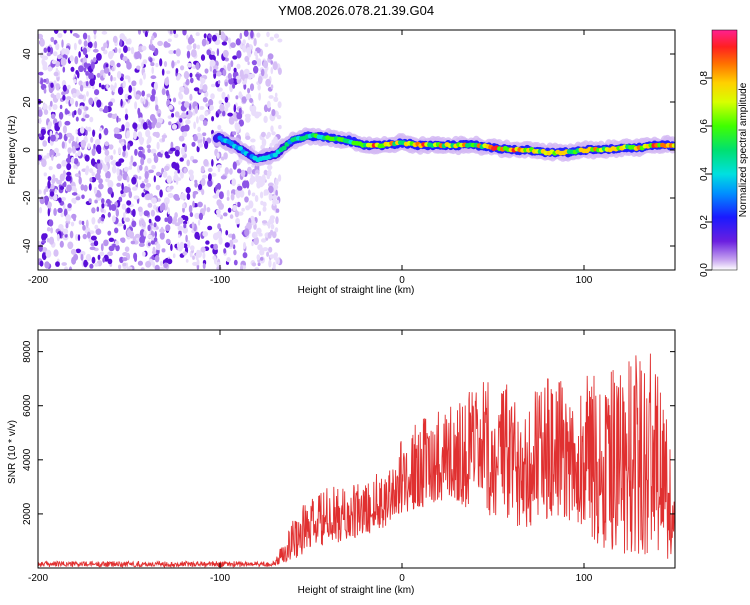  What do you see at coordinates (12, 452) in the screenshot?
I see `snr-ylabel: SNR (10 * v/v)` at bounding box center [12, 452].